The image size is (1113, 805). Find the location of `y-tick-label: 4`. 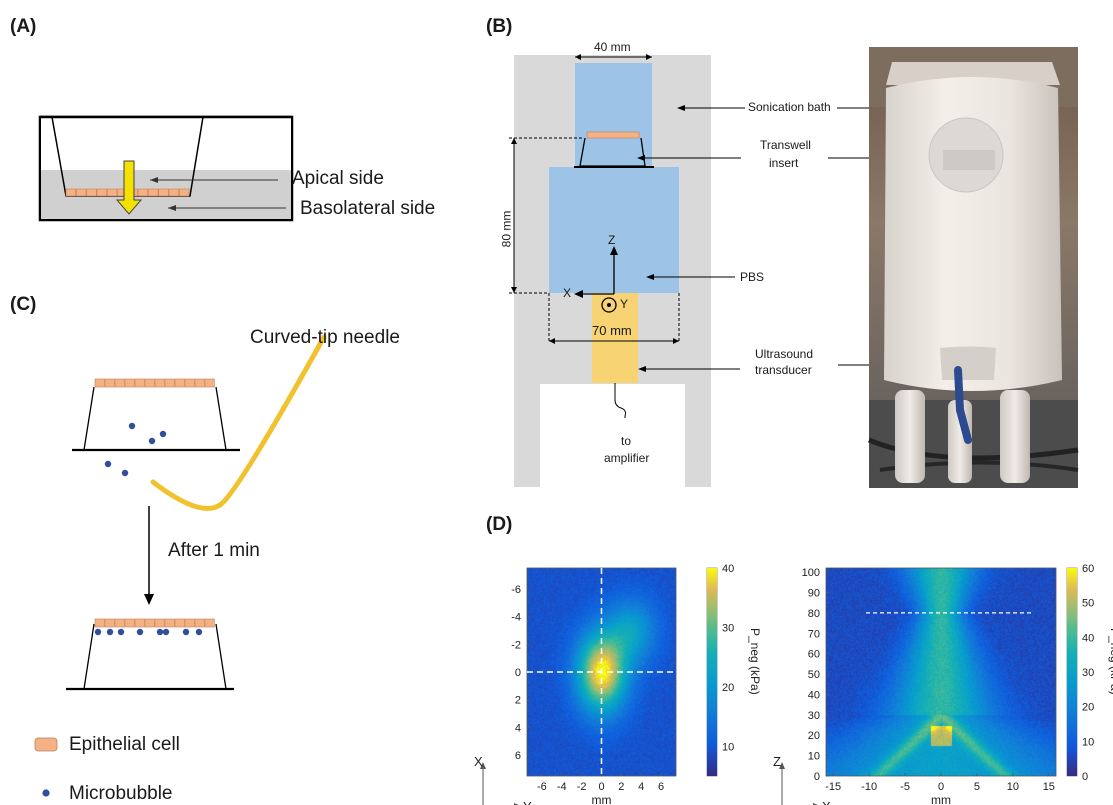

y-tick-label: 4 is located at coordinates (518, 728).